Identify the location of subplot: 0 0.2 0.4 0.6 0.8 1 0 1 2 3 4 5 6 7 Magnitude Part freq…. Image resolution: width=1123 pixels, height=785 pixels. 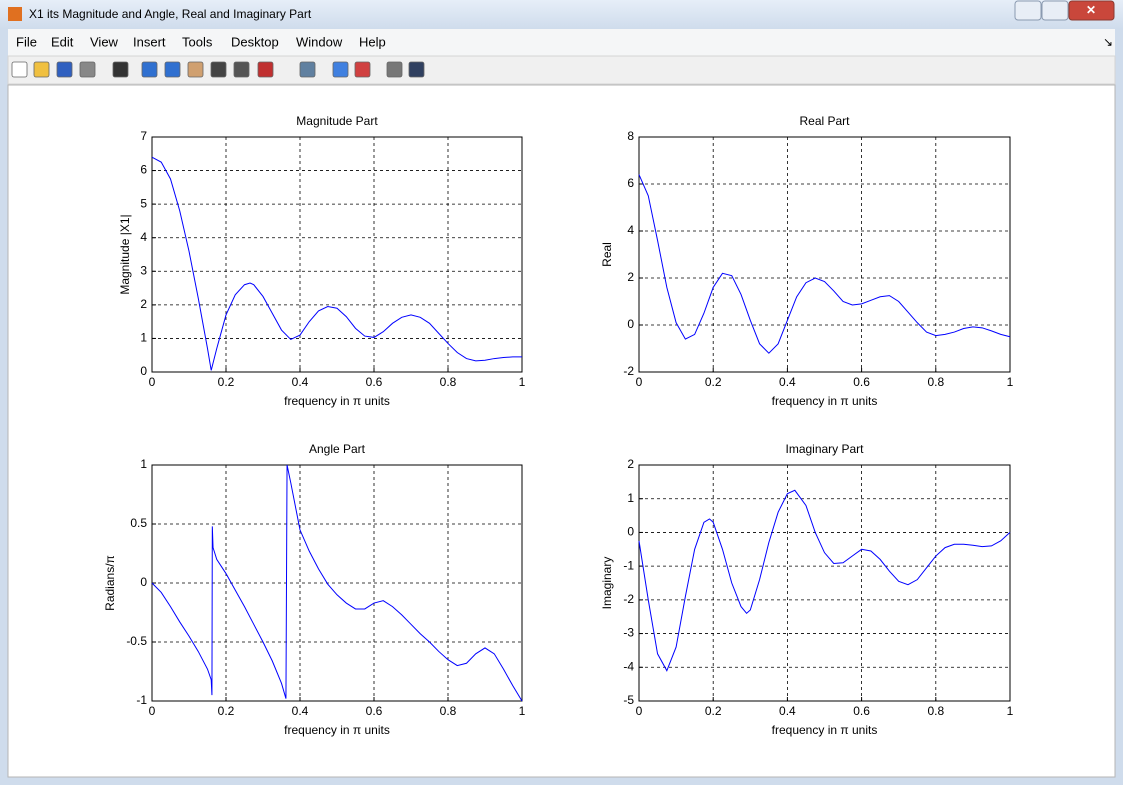
(321, 261).